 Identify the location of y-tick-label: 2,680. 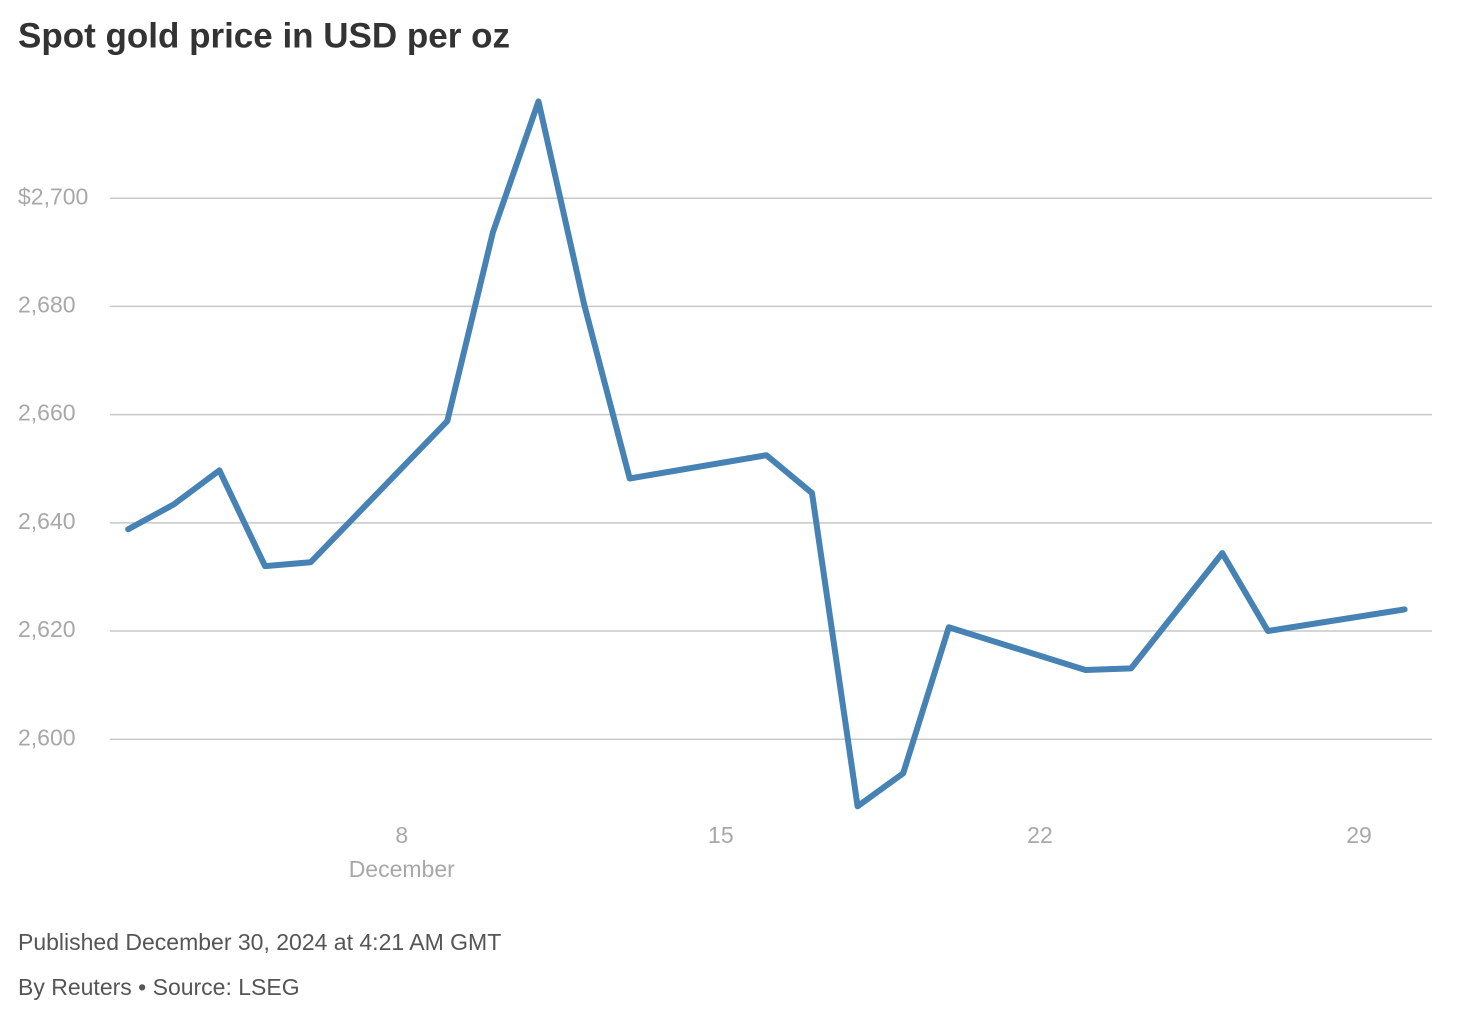
(47, 304).